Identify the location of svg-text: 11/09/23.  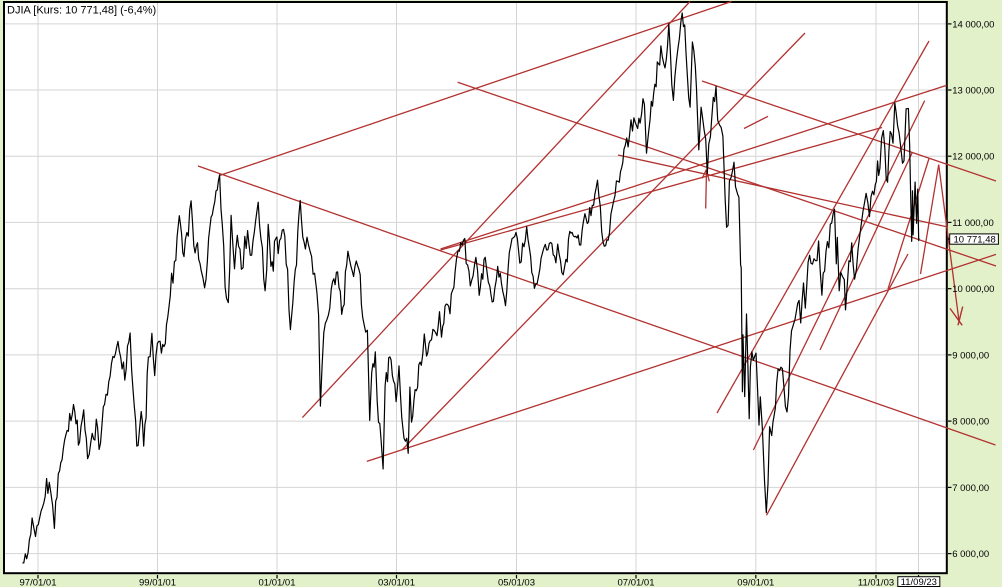
(919, 582).